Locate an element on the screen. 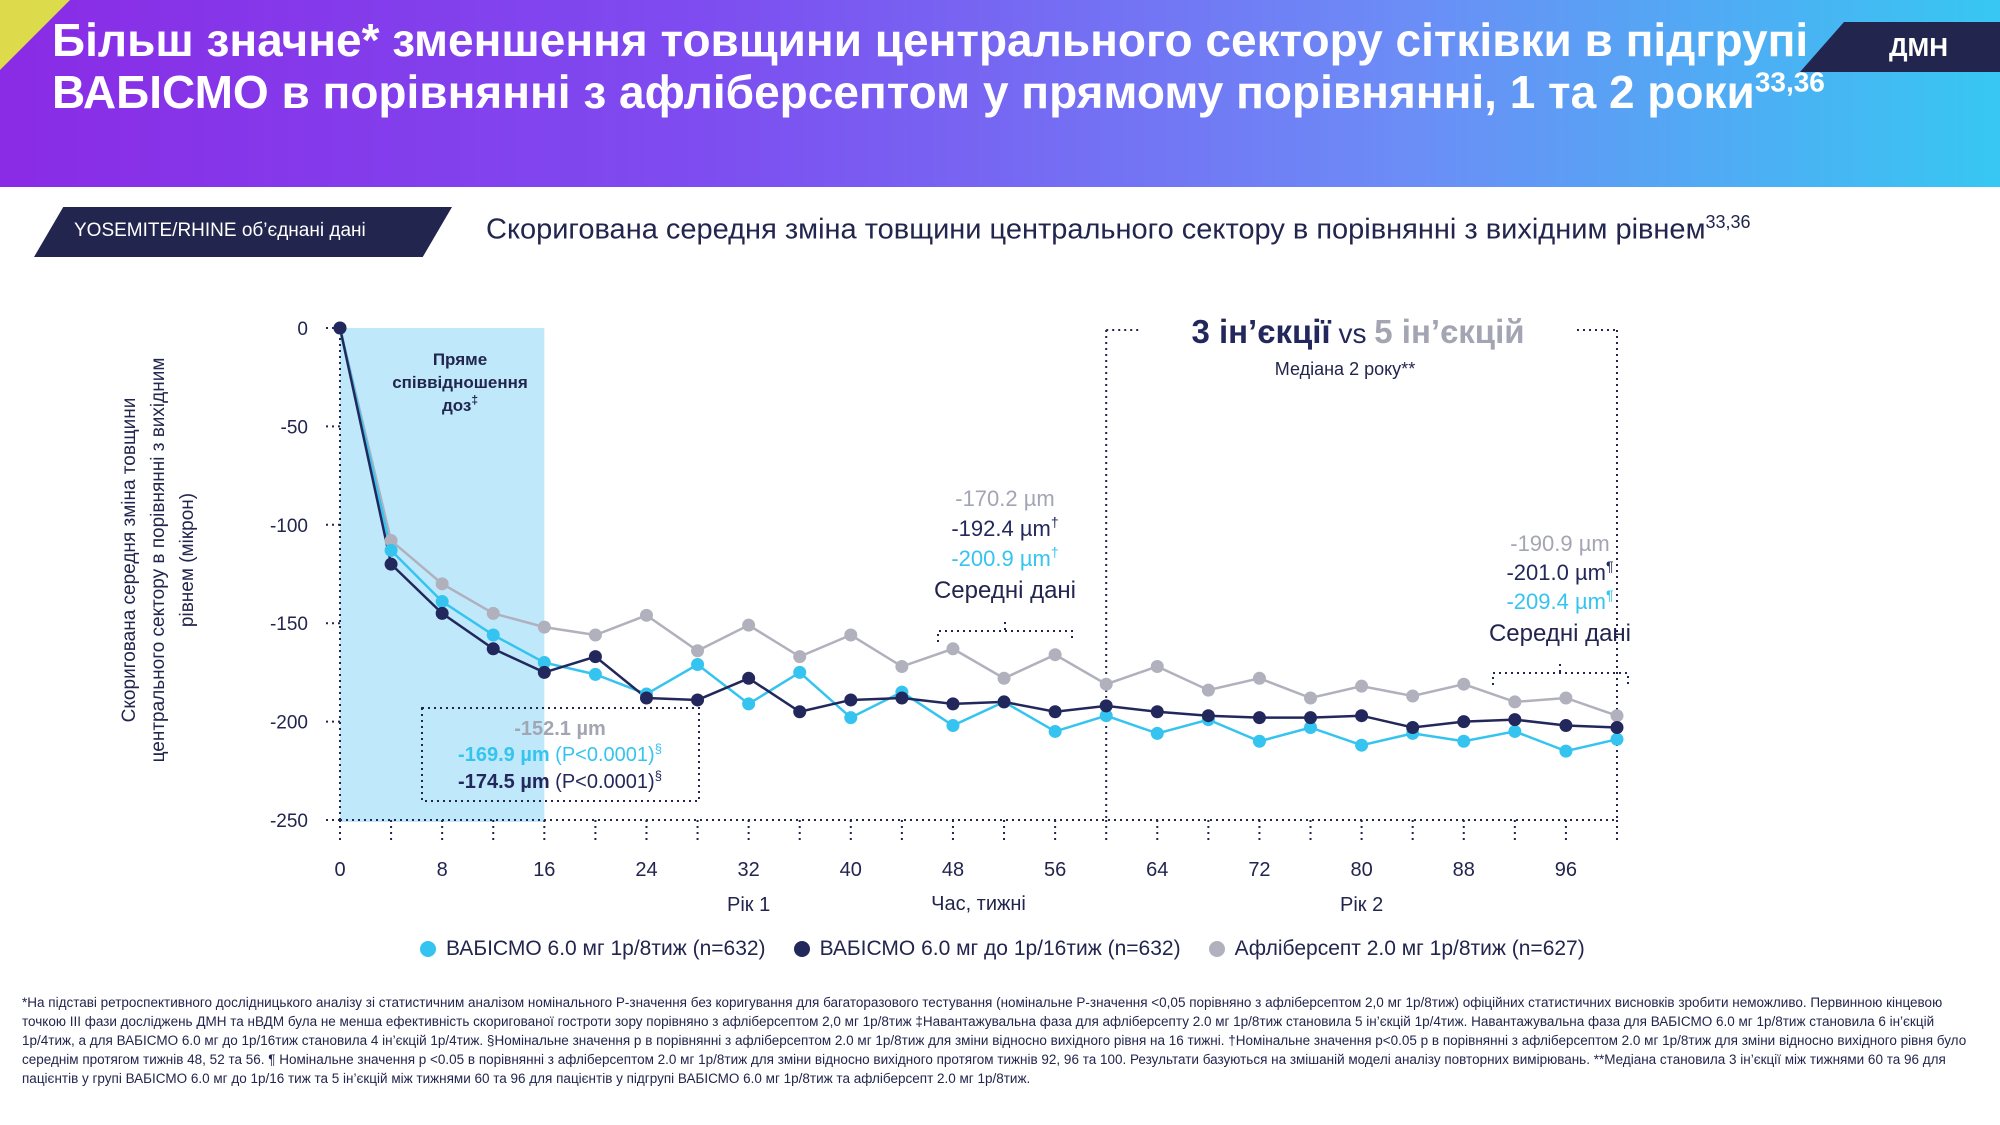  injections-comparison: 3 ін’єкції vs 5 ін’єкцій is located at coordinates (1357, 331).